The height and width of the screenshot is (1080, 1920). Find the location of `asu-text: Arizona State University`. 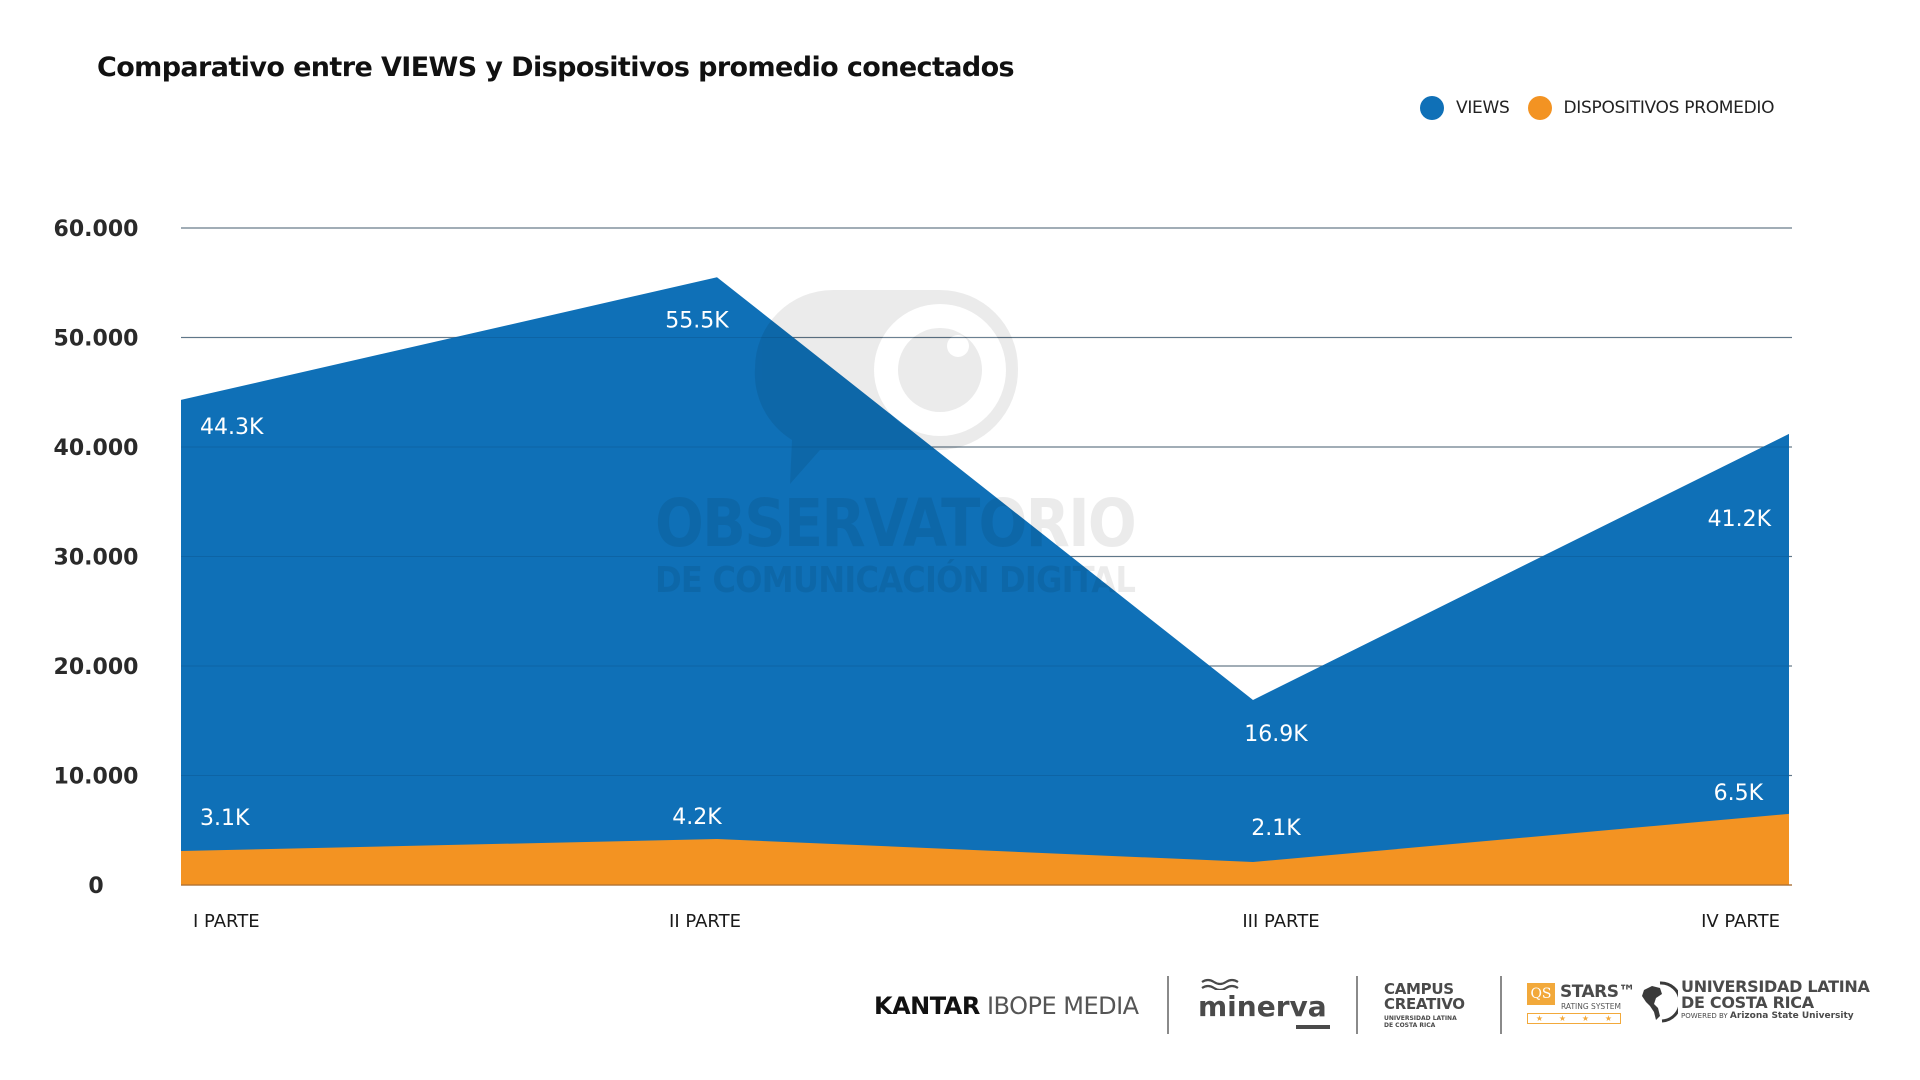

asu-text: Arizona State University is located at coordinates (1791, 1016).